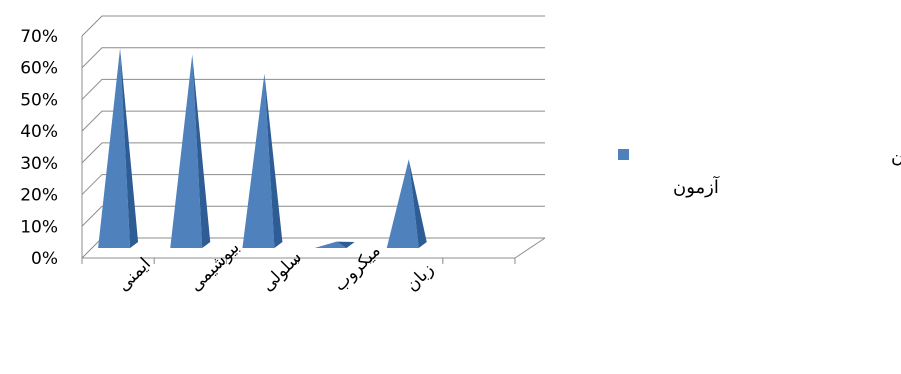 The width and height of the screenshot is (901, 374). I want to click on y-tick-label: 10%, so click(39, 227).